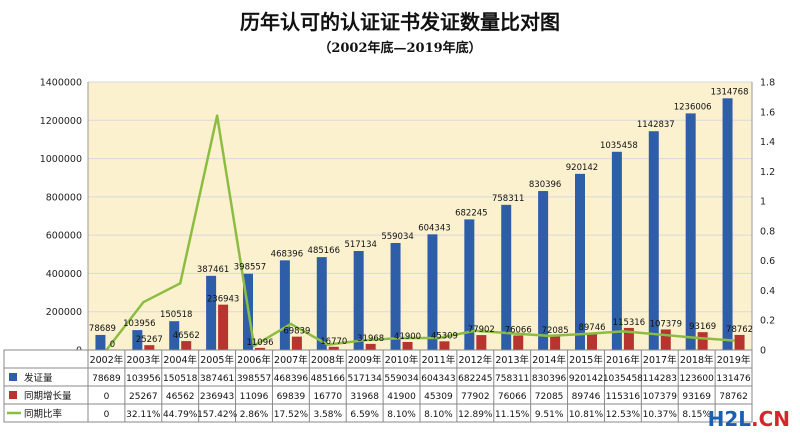 This screenshot has height=435, width=800. What do you see at coordinates (64, 236) in the screenshot?
I see `y-tick-label: 600000` at bounding box center [64, 236].